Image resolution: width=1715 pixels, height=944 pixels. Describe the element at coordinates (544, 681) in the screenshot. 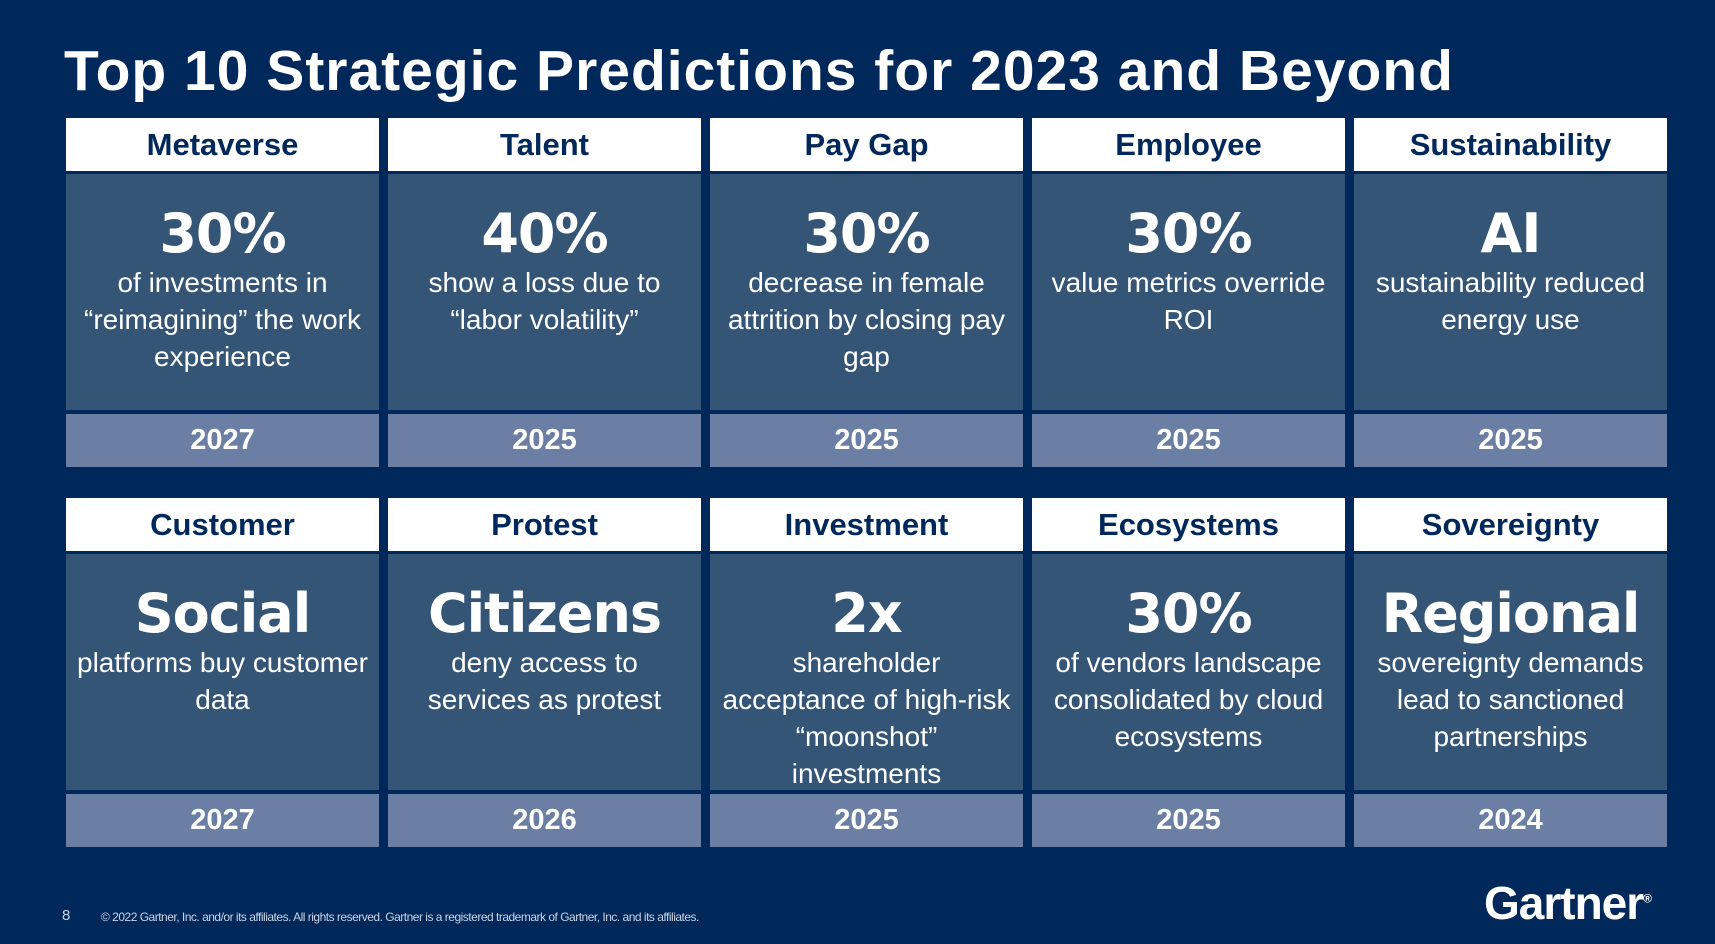

I see `card-description: deny access to services as protest` at that location.